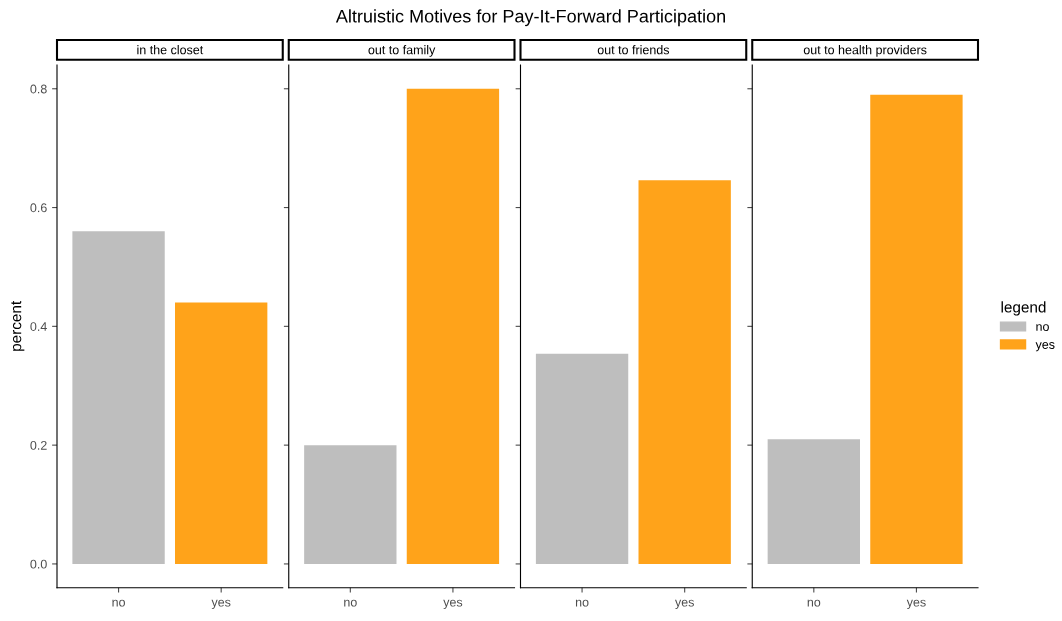 Image resolution: width=1062 pixels, height=621 pixels. What do you see at coordinates (170, 50) in the screenshot?
I see `chart-title: in the closet` at bounding box center [170, 50].